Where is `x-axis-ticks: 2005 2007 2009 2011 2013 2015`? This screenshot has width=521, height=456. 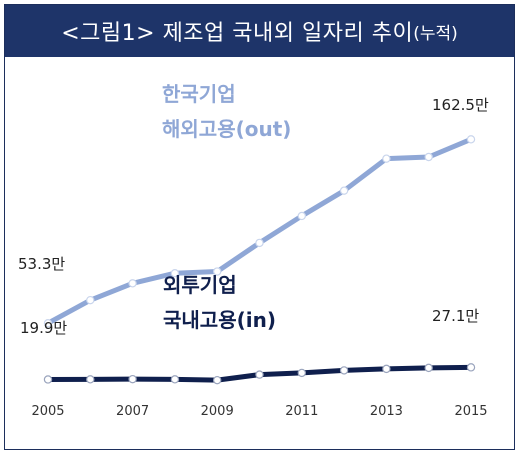
x-axis-ticks: 2005 2007 2009 2011 2013 2015 is located at coordinates (259, 411).